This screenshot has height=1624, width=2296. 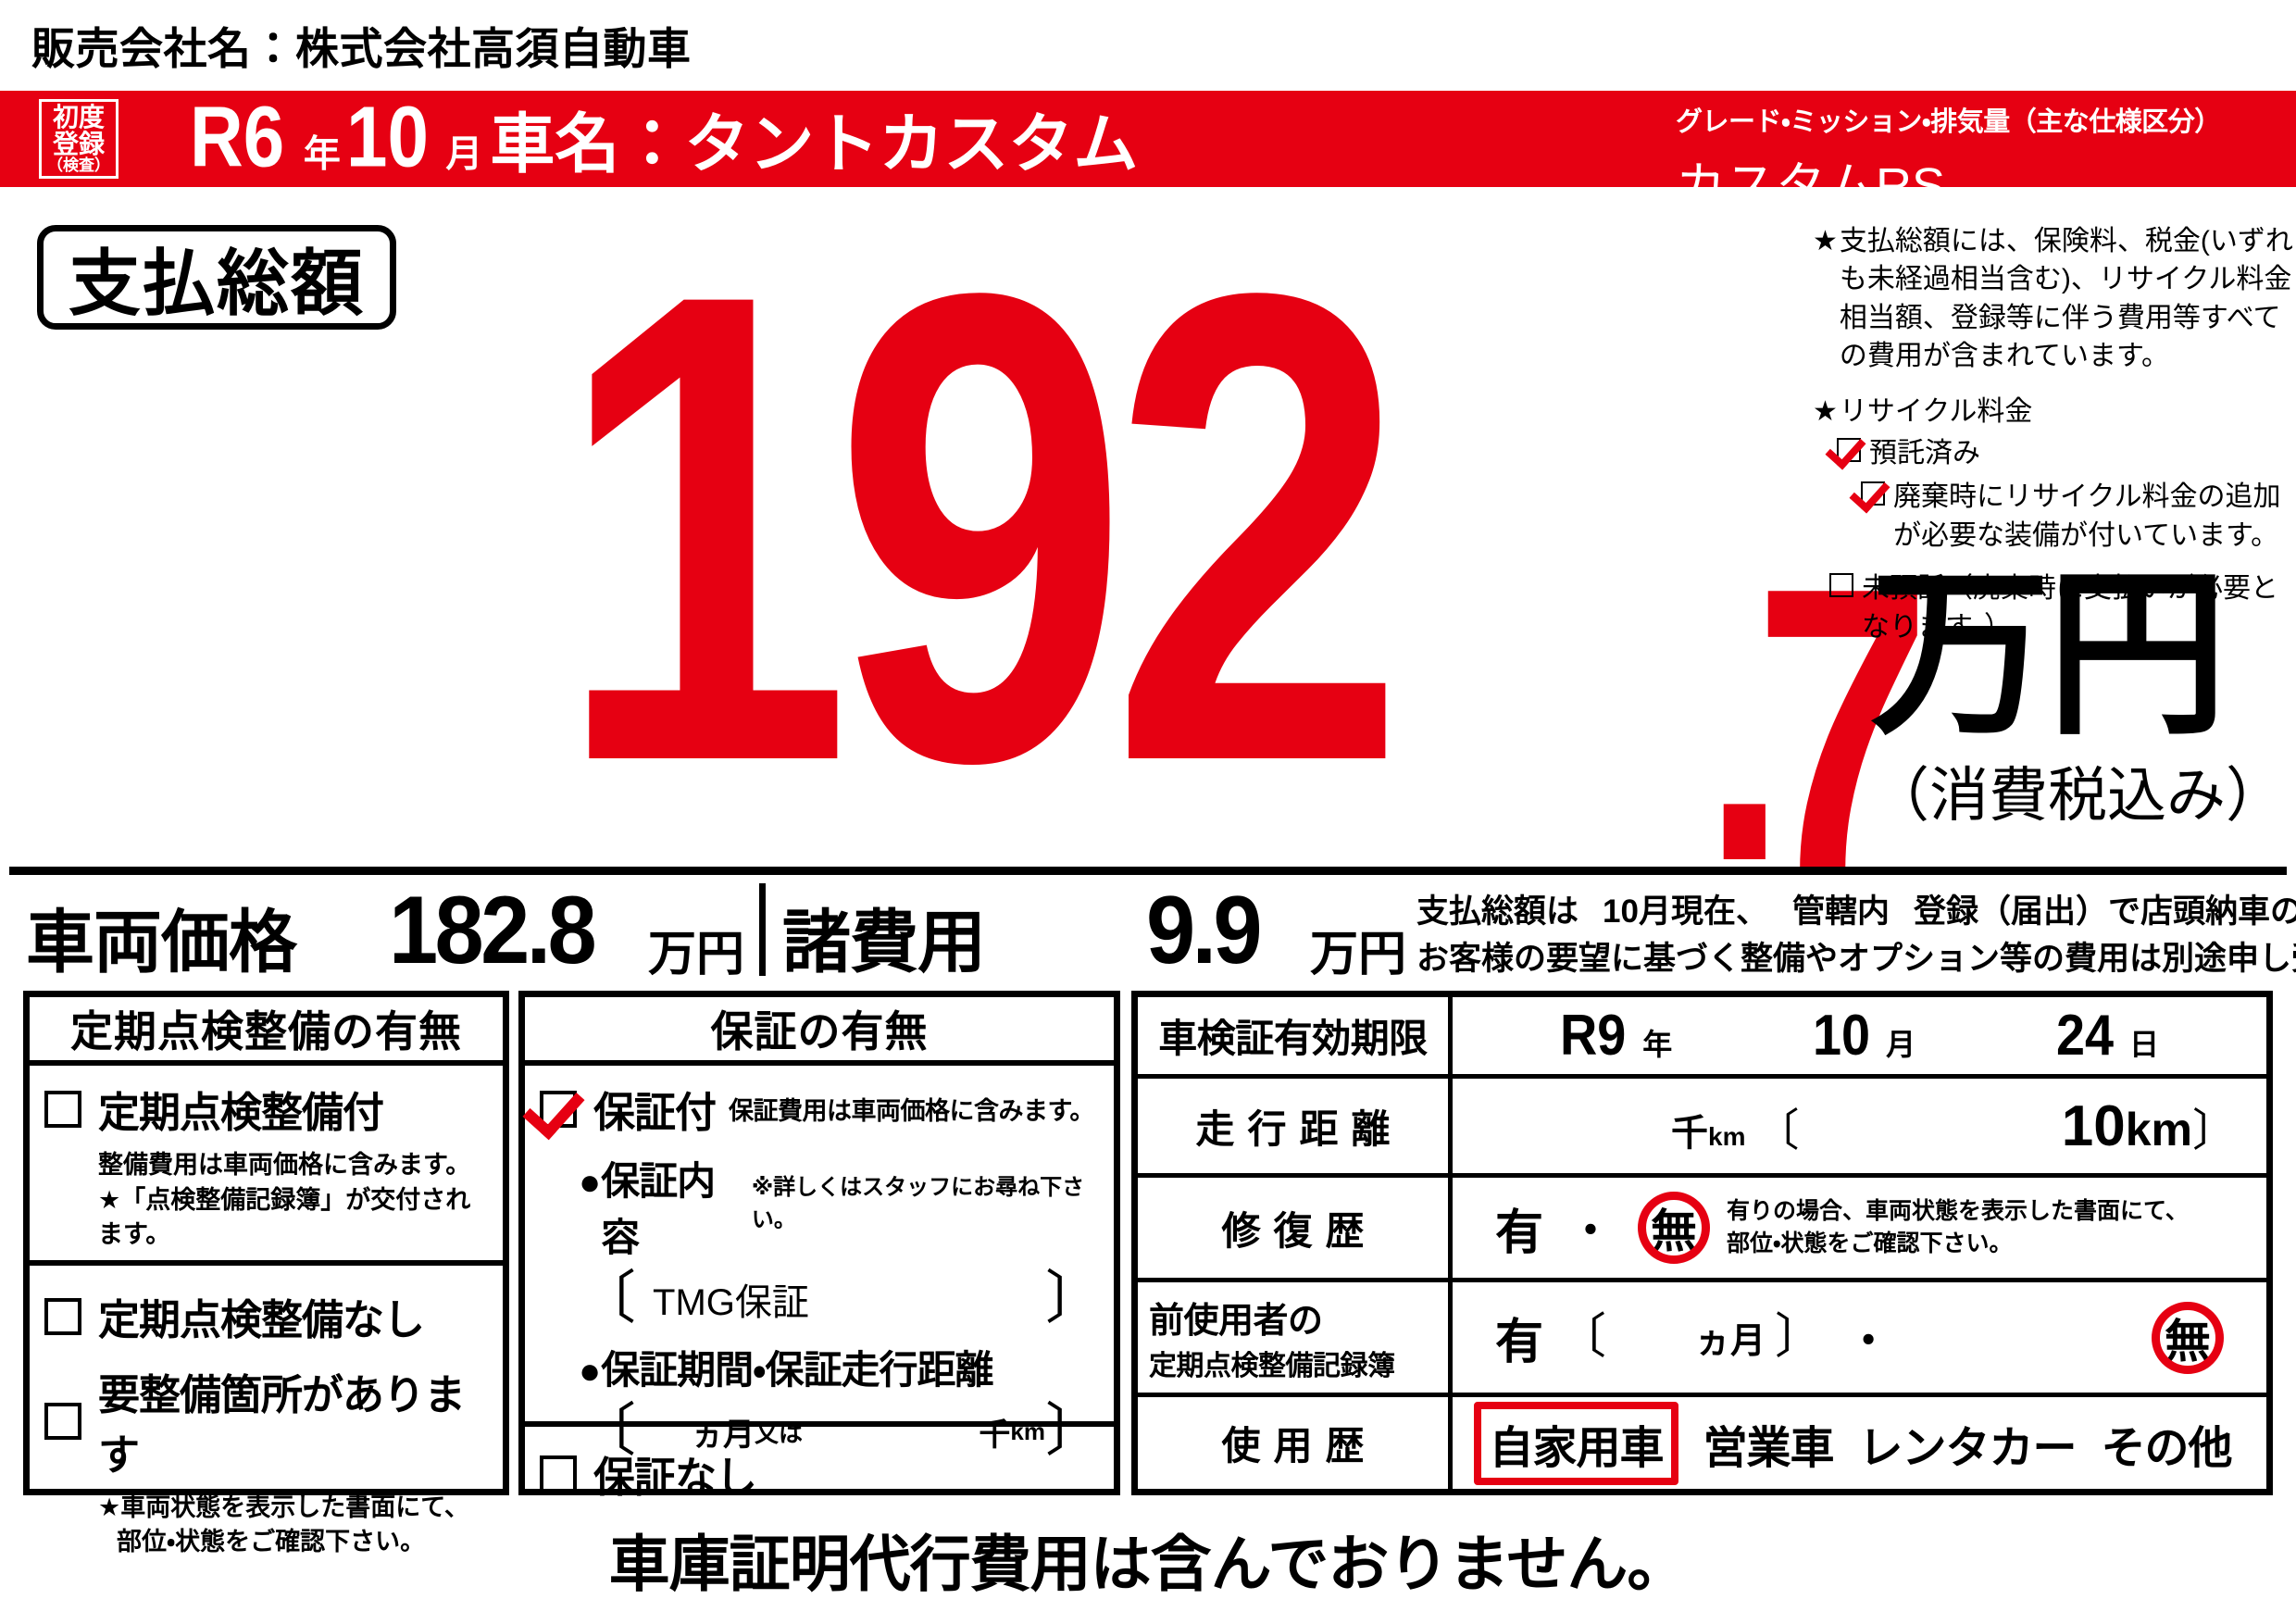 I want to click on note-c: 管轄内, so click(x=1840, y=911).